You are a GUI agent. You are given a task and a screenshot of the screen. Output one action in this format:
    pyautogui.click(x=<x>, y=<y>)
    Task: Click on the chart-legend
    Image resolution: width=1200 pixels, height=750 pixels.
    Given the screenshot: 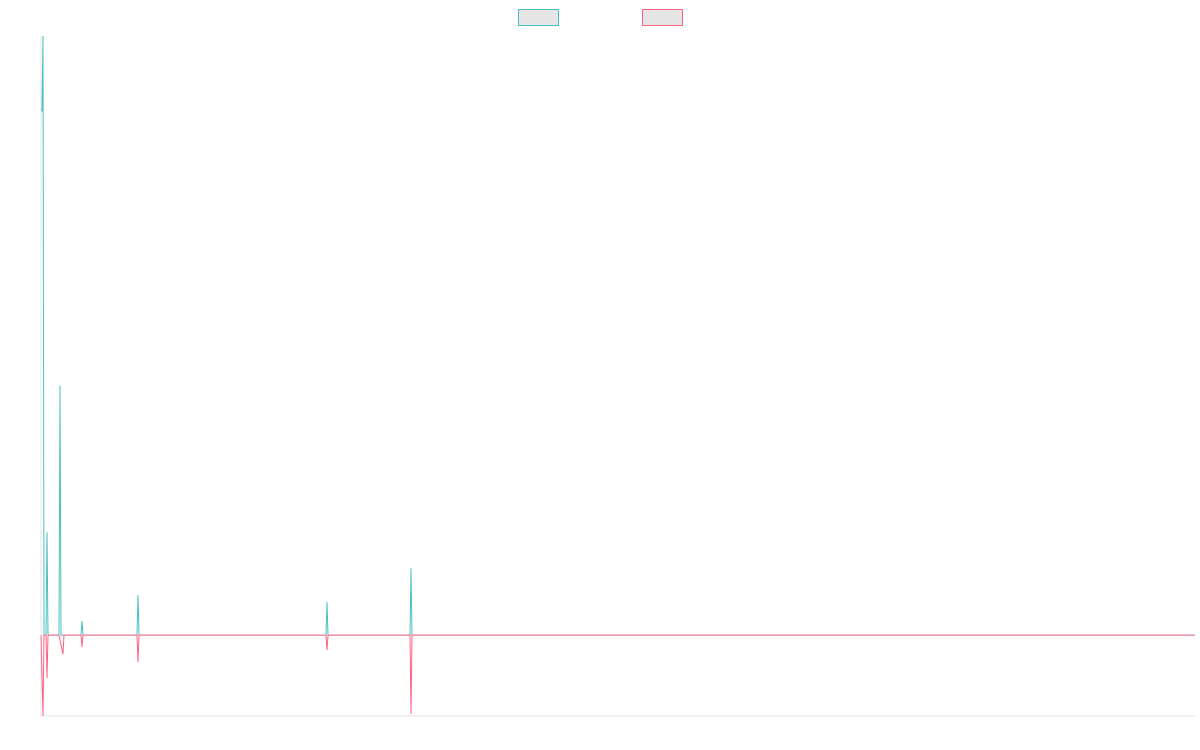 What is the action you would take?
    pyautogui.click(x=600, y=17)
    